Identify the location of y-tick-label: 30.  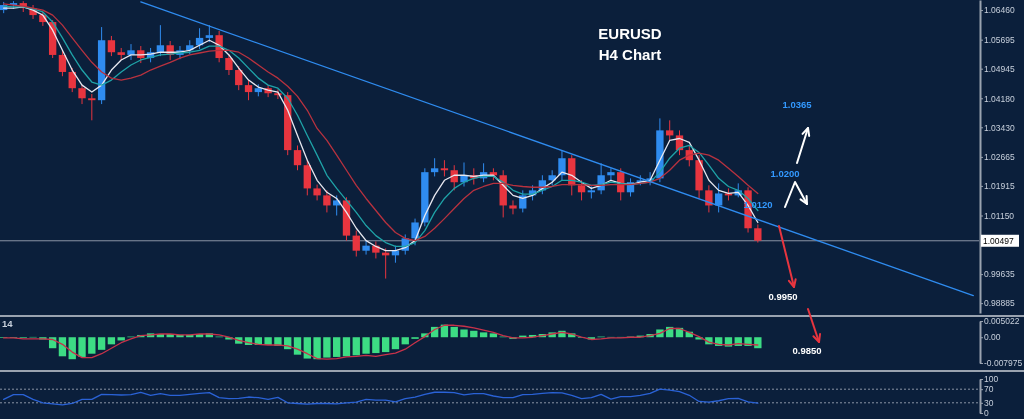
(989, 403).